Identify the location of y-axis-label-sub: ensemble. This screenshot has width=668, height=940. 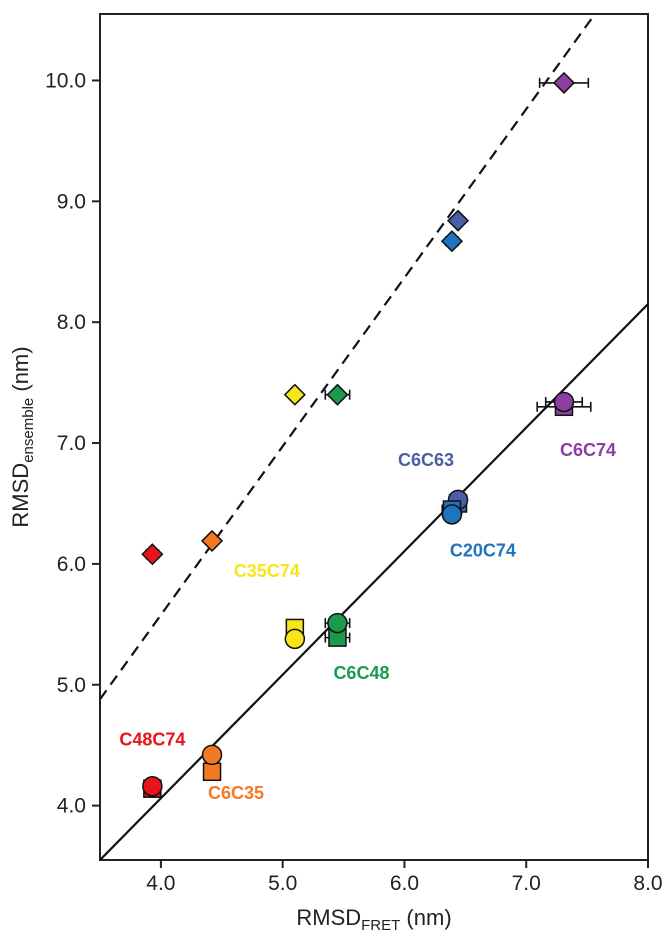
(28, 430).